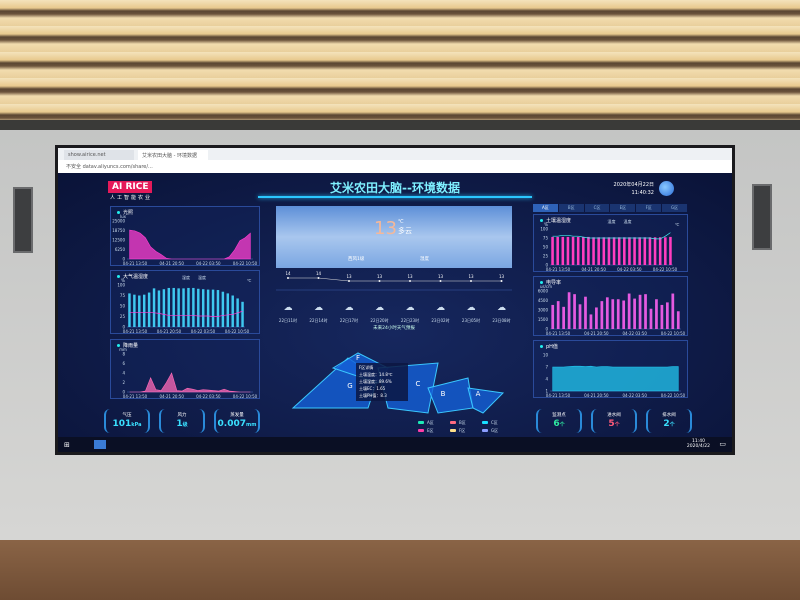  I want to click on stat-label: 气压, so click(127, 415).